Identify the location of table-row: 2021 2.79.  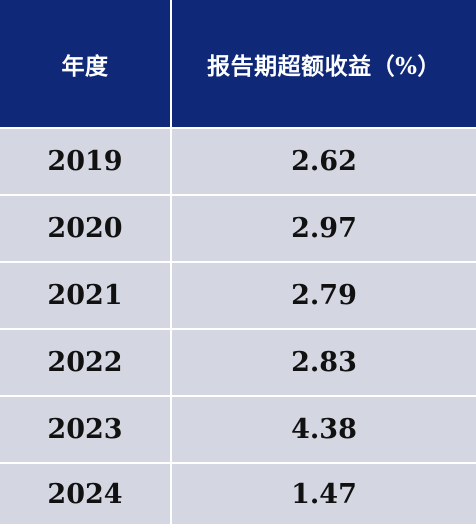
(238, 295).